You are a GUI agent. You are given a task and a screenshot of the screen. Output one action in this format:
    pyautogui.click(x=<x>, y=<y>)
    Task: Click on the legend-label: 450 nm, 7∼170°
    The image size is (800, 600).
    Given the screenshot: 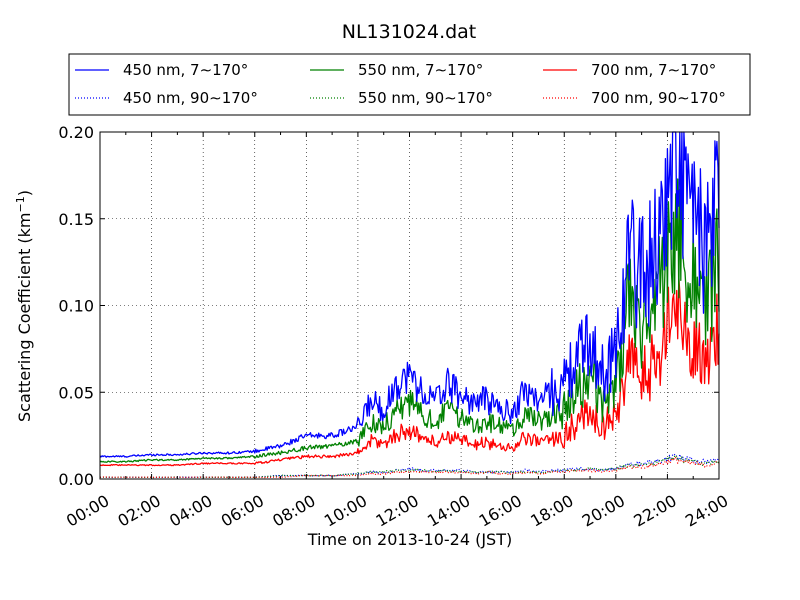 What is the action you would take?
    pyautogui.click(x=185, y=70)
    